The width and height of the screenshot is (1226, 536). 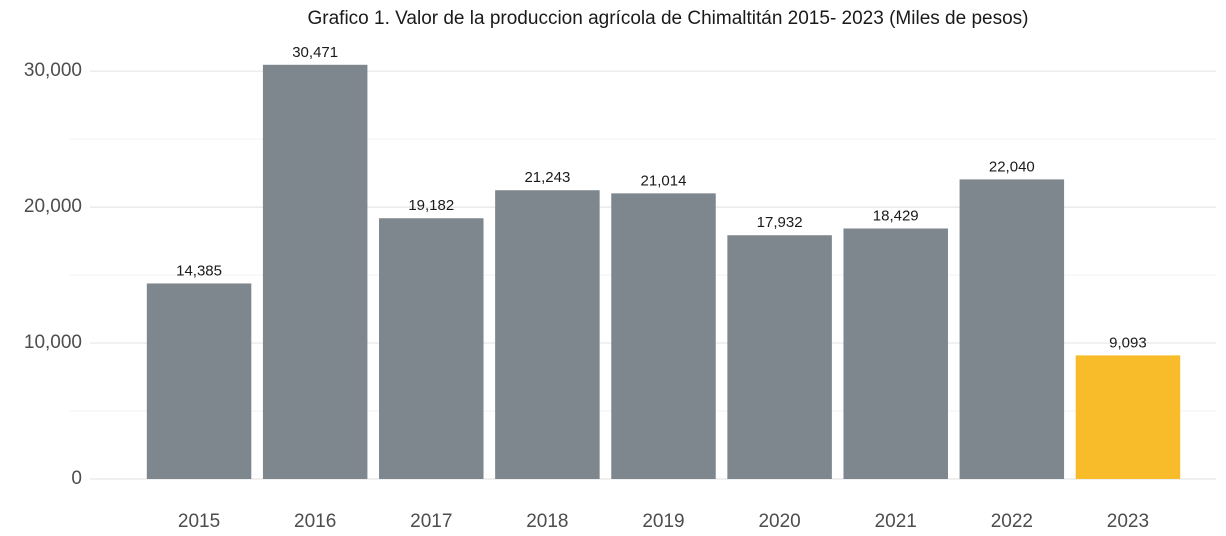 I want to click on value-label: 30,471, so click(x=315, y=52).